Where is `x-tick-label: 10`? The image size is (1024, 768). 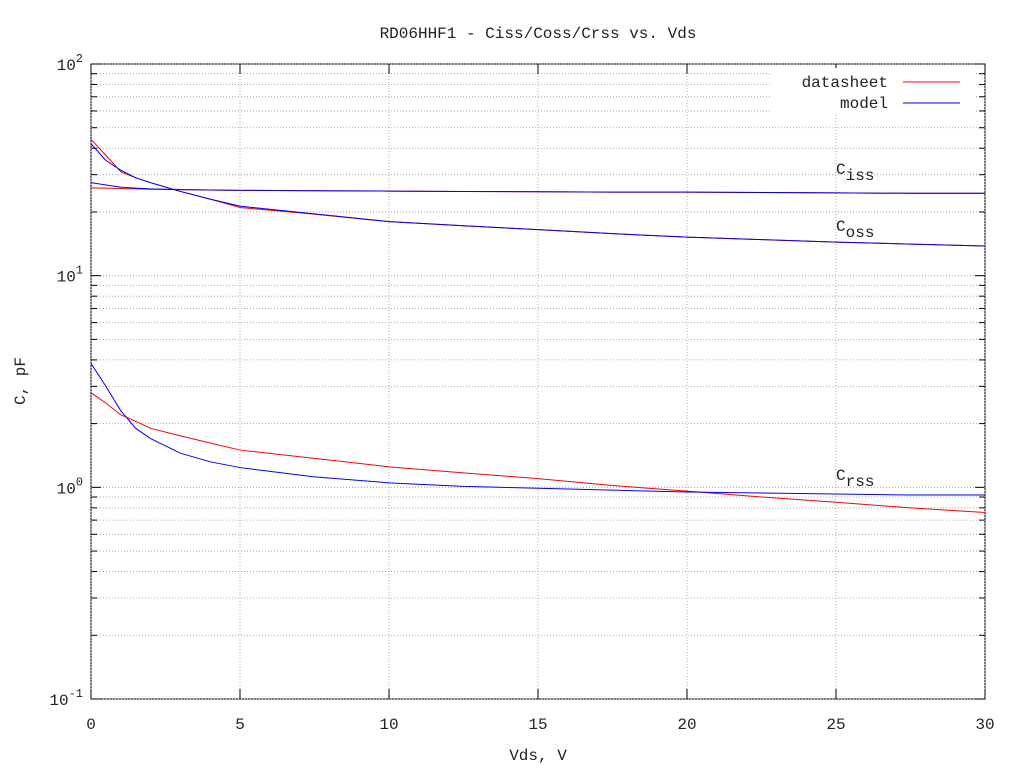 x-tick-label: 10 is located at coordinates (388, 725).